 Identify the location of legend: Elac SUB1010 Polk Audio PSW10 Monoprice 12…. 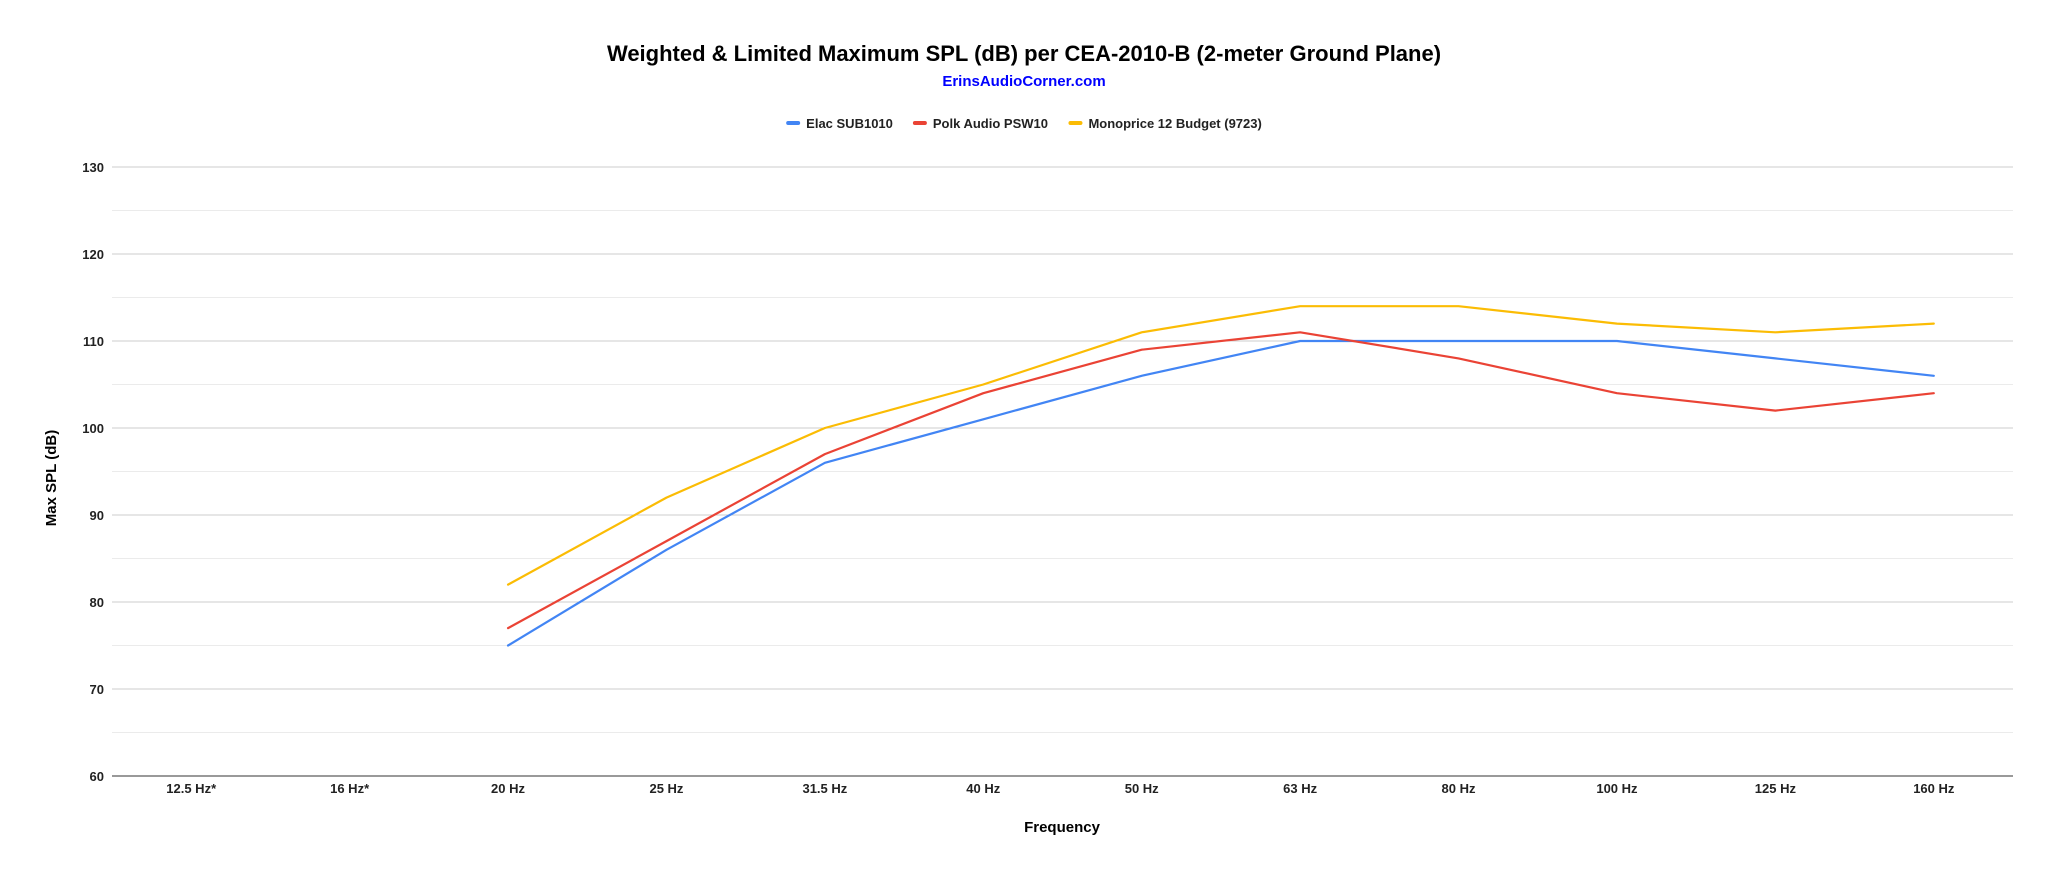
(1024, 123).